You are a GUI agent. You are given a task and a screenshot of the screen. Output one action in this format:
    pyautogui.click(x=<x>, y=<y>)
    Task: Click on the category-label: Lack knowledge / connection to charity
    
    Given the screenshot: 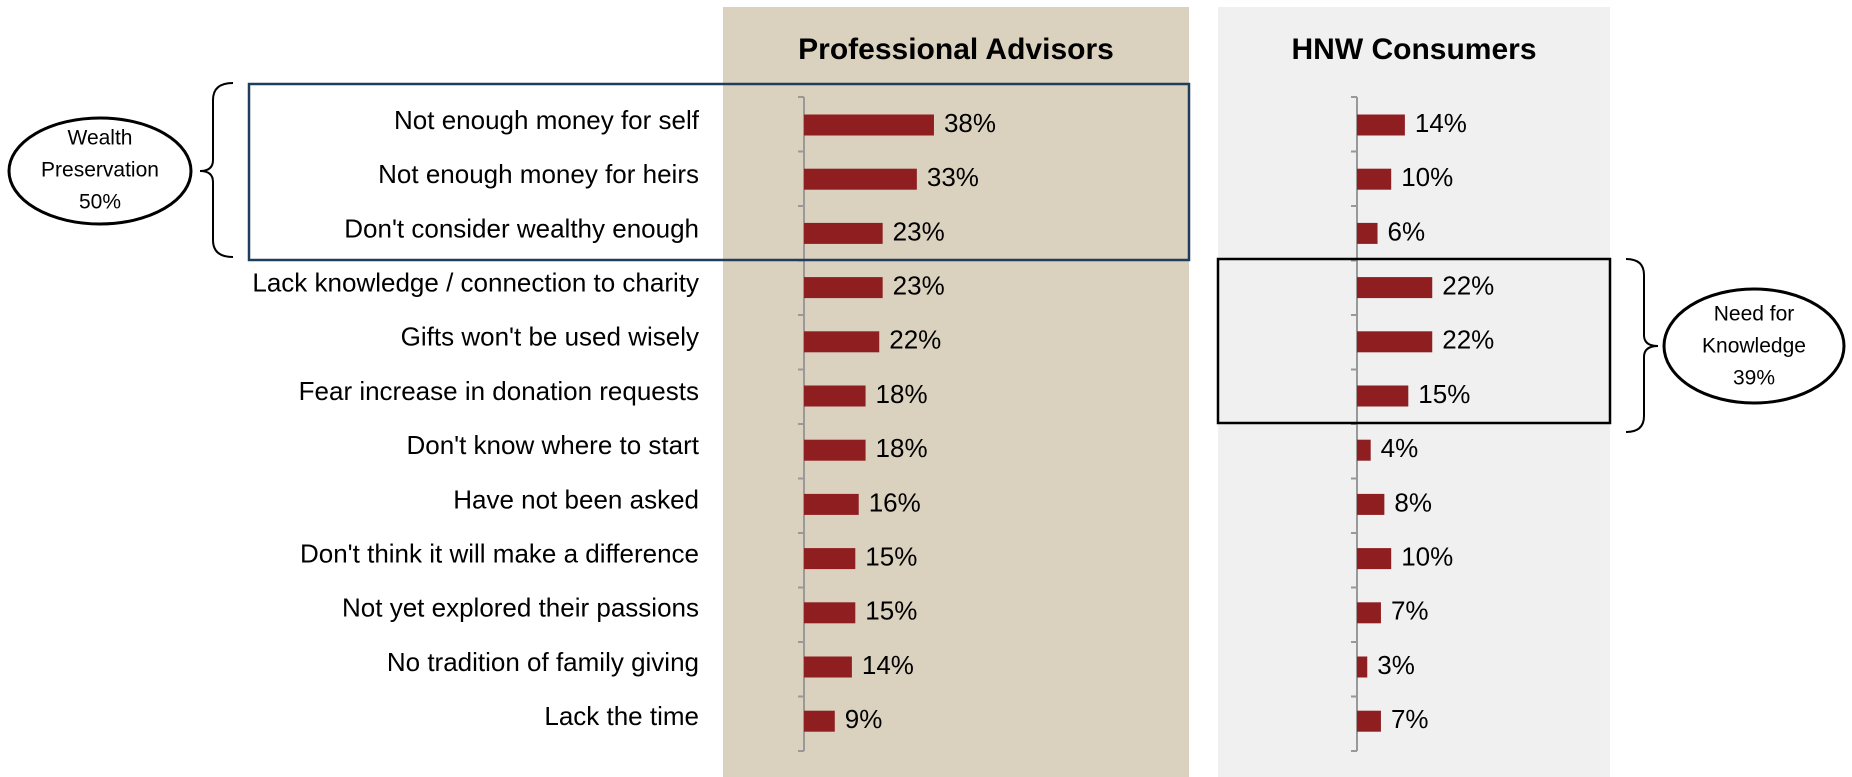 What is the action you would take?
    pyautogui.click(x=475, y=282)
    